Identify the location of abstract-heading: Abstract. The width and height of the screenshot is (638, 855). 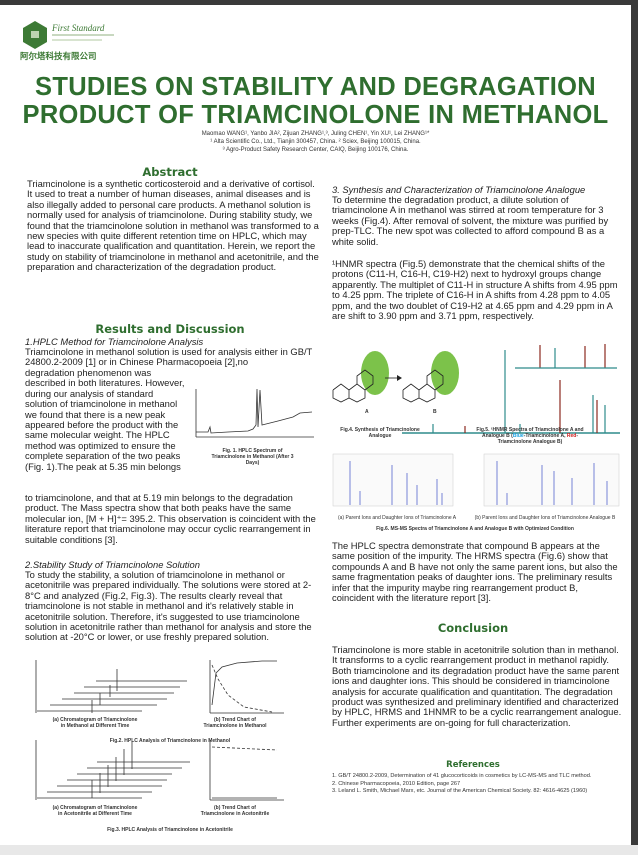
(170, 172).